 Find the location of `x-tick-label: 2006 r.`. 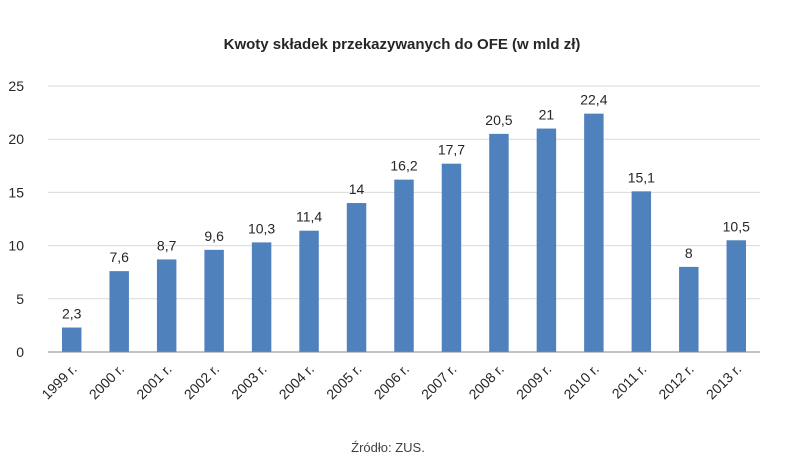

x-tick-label: 2006 r. is located at coordinates (392, 382).